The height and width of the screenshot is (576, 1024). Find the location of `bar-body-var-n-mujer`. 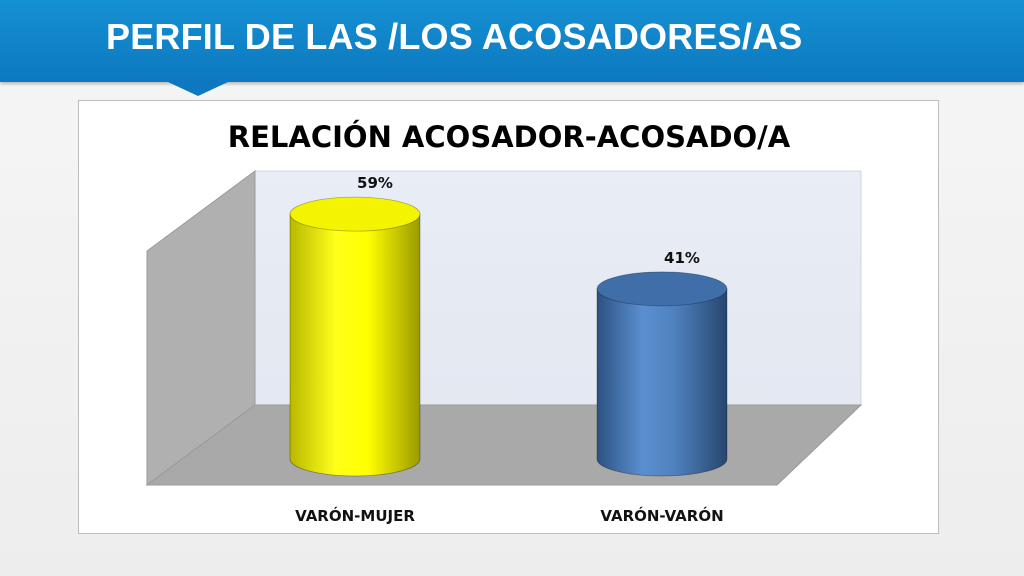

bar-body-var-n-mujer is located at coordinates (355, 345).